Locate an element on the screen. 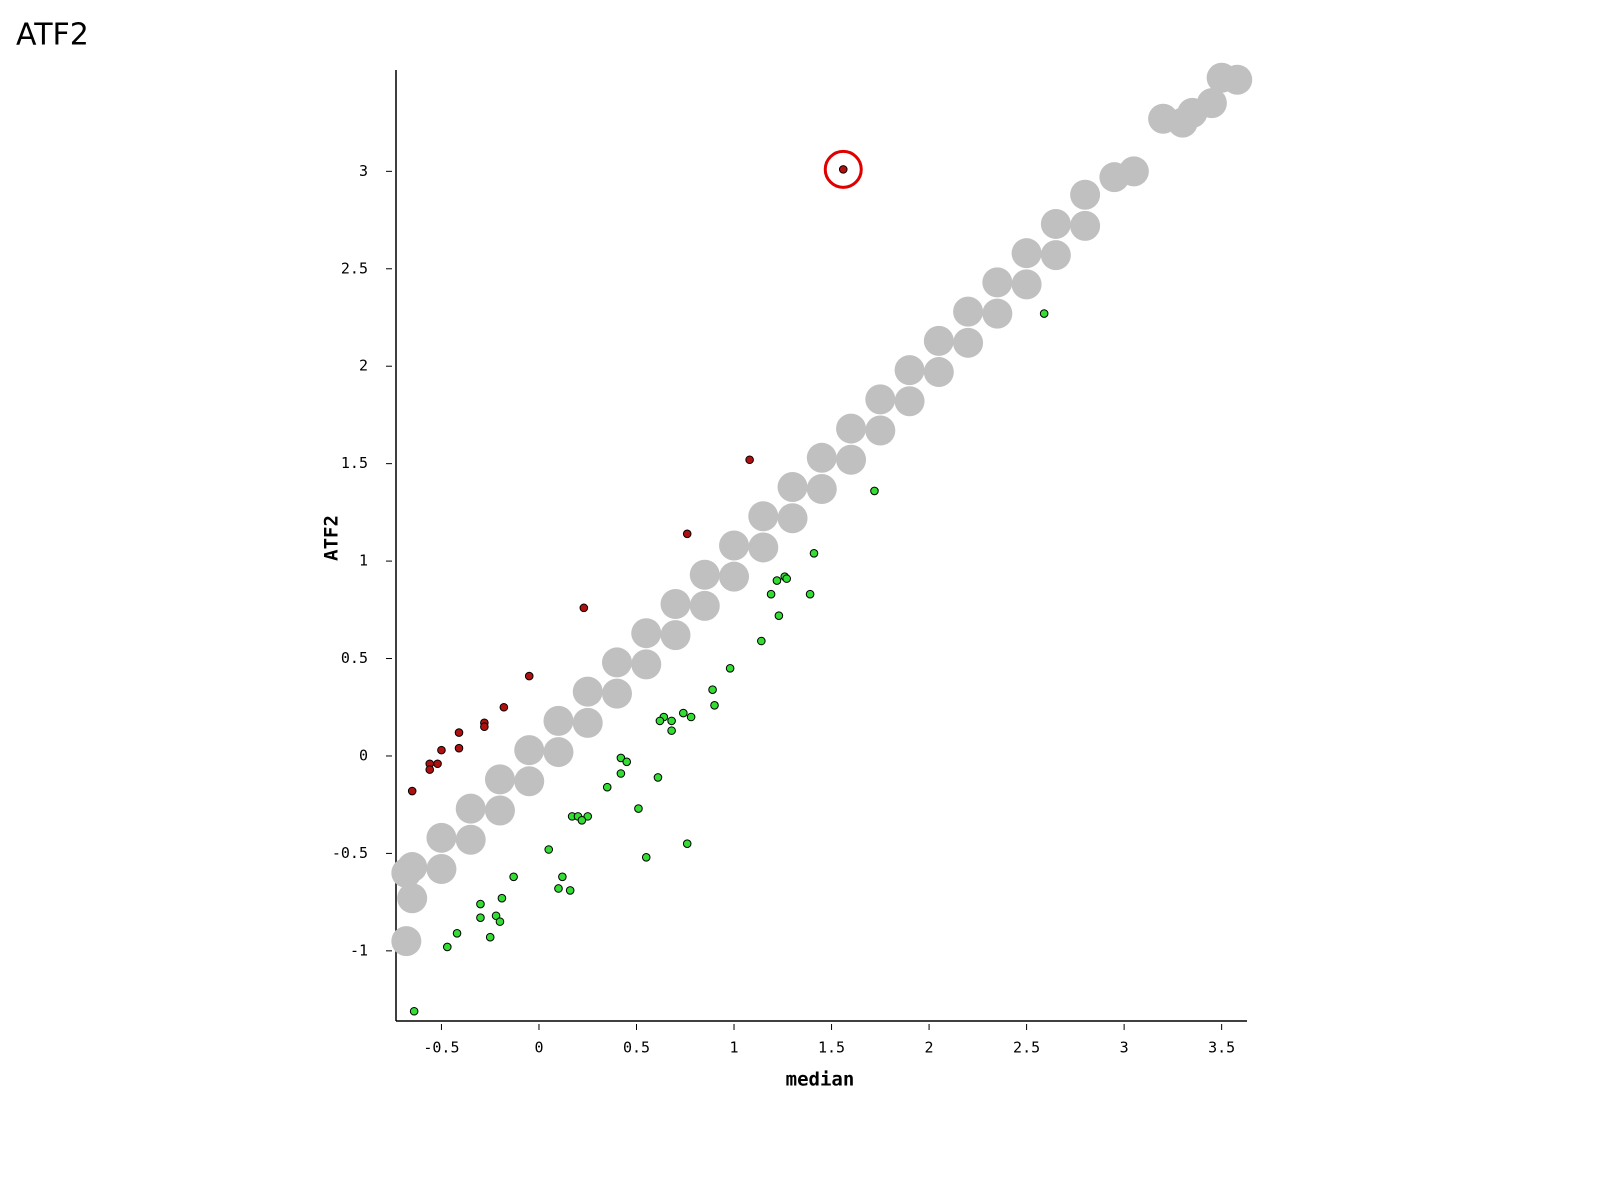 This screenshot has width=1600, height=1200. x-axis-label: median is located at coordinates (820, 1080).